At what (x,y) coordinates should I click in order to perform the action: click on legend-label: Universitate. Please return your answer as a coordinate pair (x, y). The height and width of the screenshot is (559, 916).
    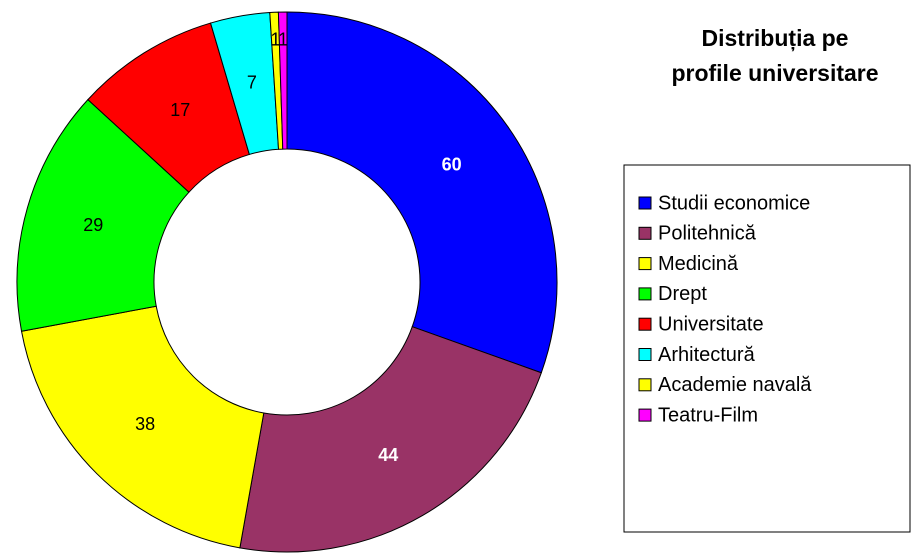
    Looking at the image, I should click on (711, 324).